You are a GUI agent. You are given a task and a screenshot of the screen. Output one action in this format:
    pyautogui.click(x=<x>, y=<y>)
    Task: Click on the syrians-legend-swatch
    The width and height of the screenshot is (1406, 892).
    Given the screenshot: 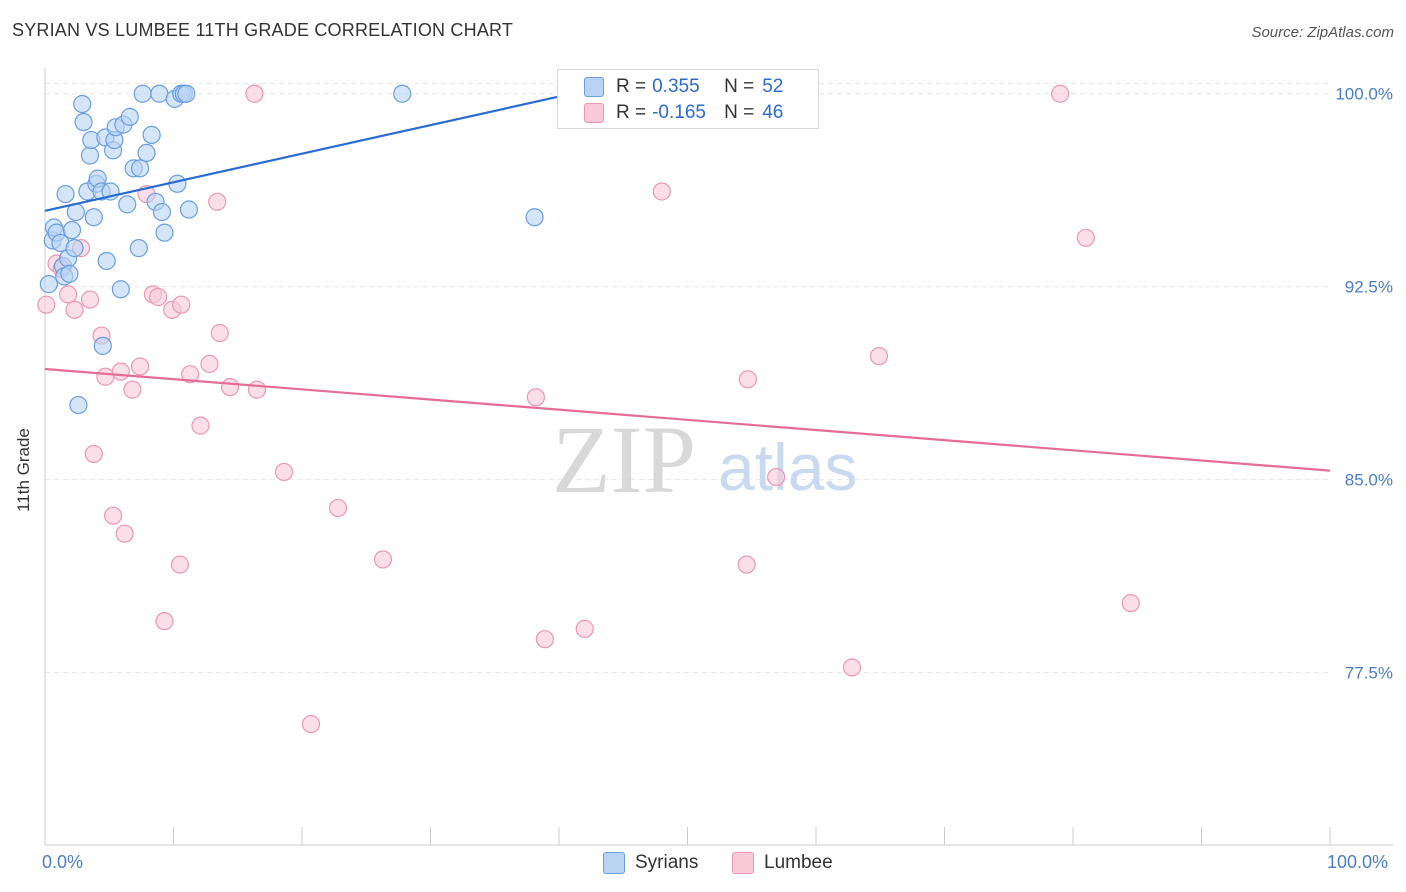 What is the action you would take?
    pyautogui.click(x=614, y=863)
    